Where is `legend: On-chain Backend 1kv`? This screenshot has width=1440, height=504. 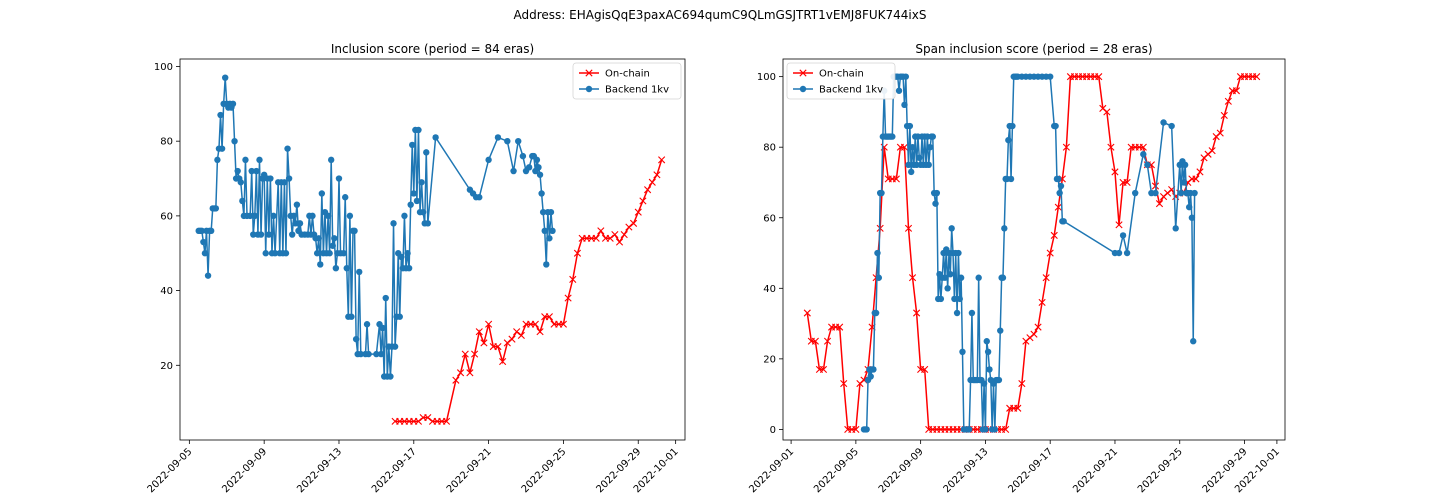 legend: On-chain Backend 1kv is located at coordinates (627, 81).